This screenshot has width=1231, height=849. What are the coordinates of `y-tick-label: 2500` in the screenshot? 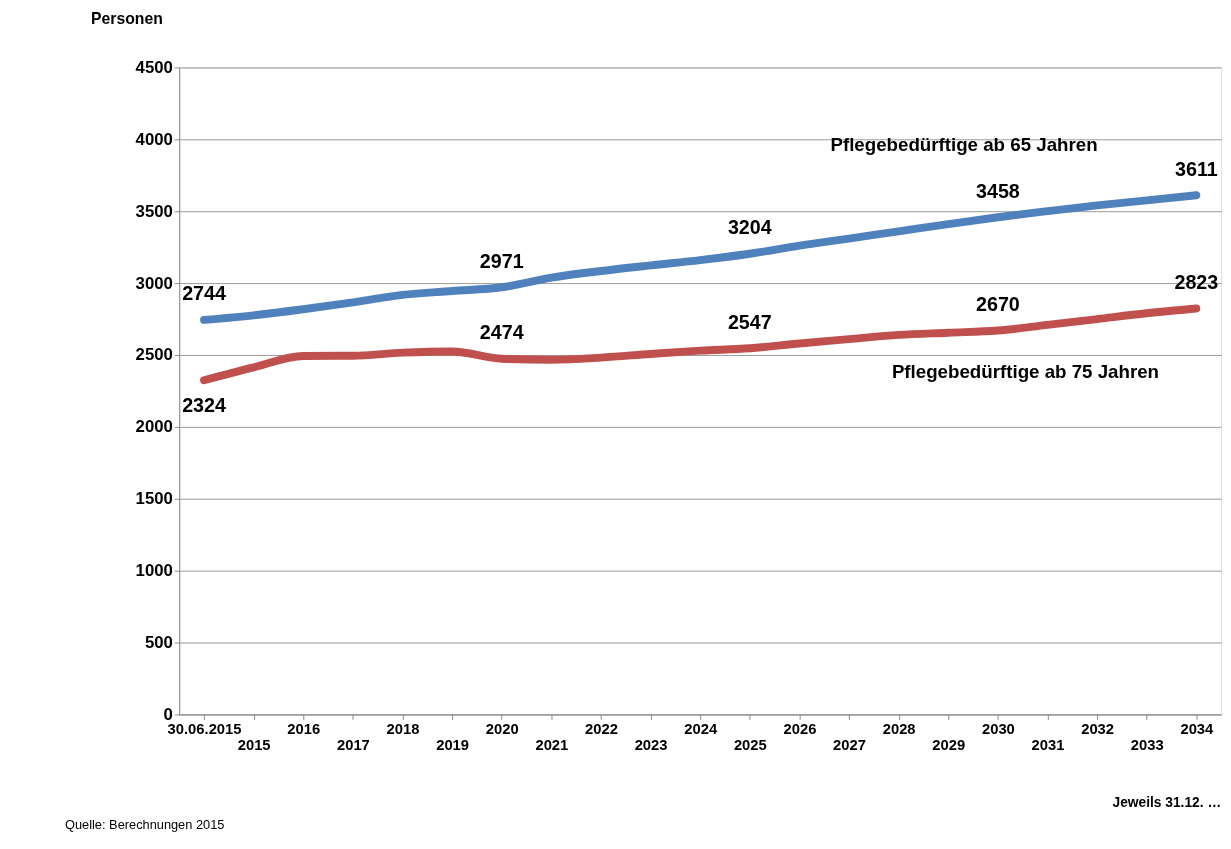 It's located at (154, 355).